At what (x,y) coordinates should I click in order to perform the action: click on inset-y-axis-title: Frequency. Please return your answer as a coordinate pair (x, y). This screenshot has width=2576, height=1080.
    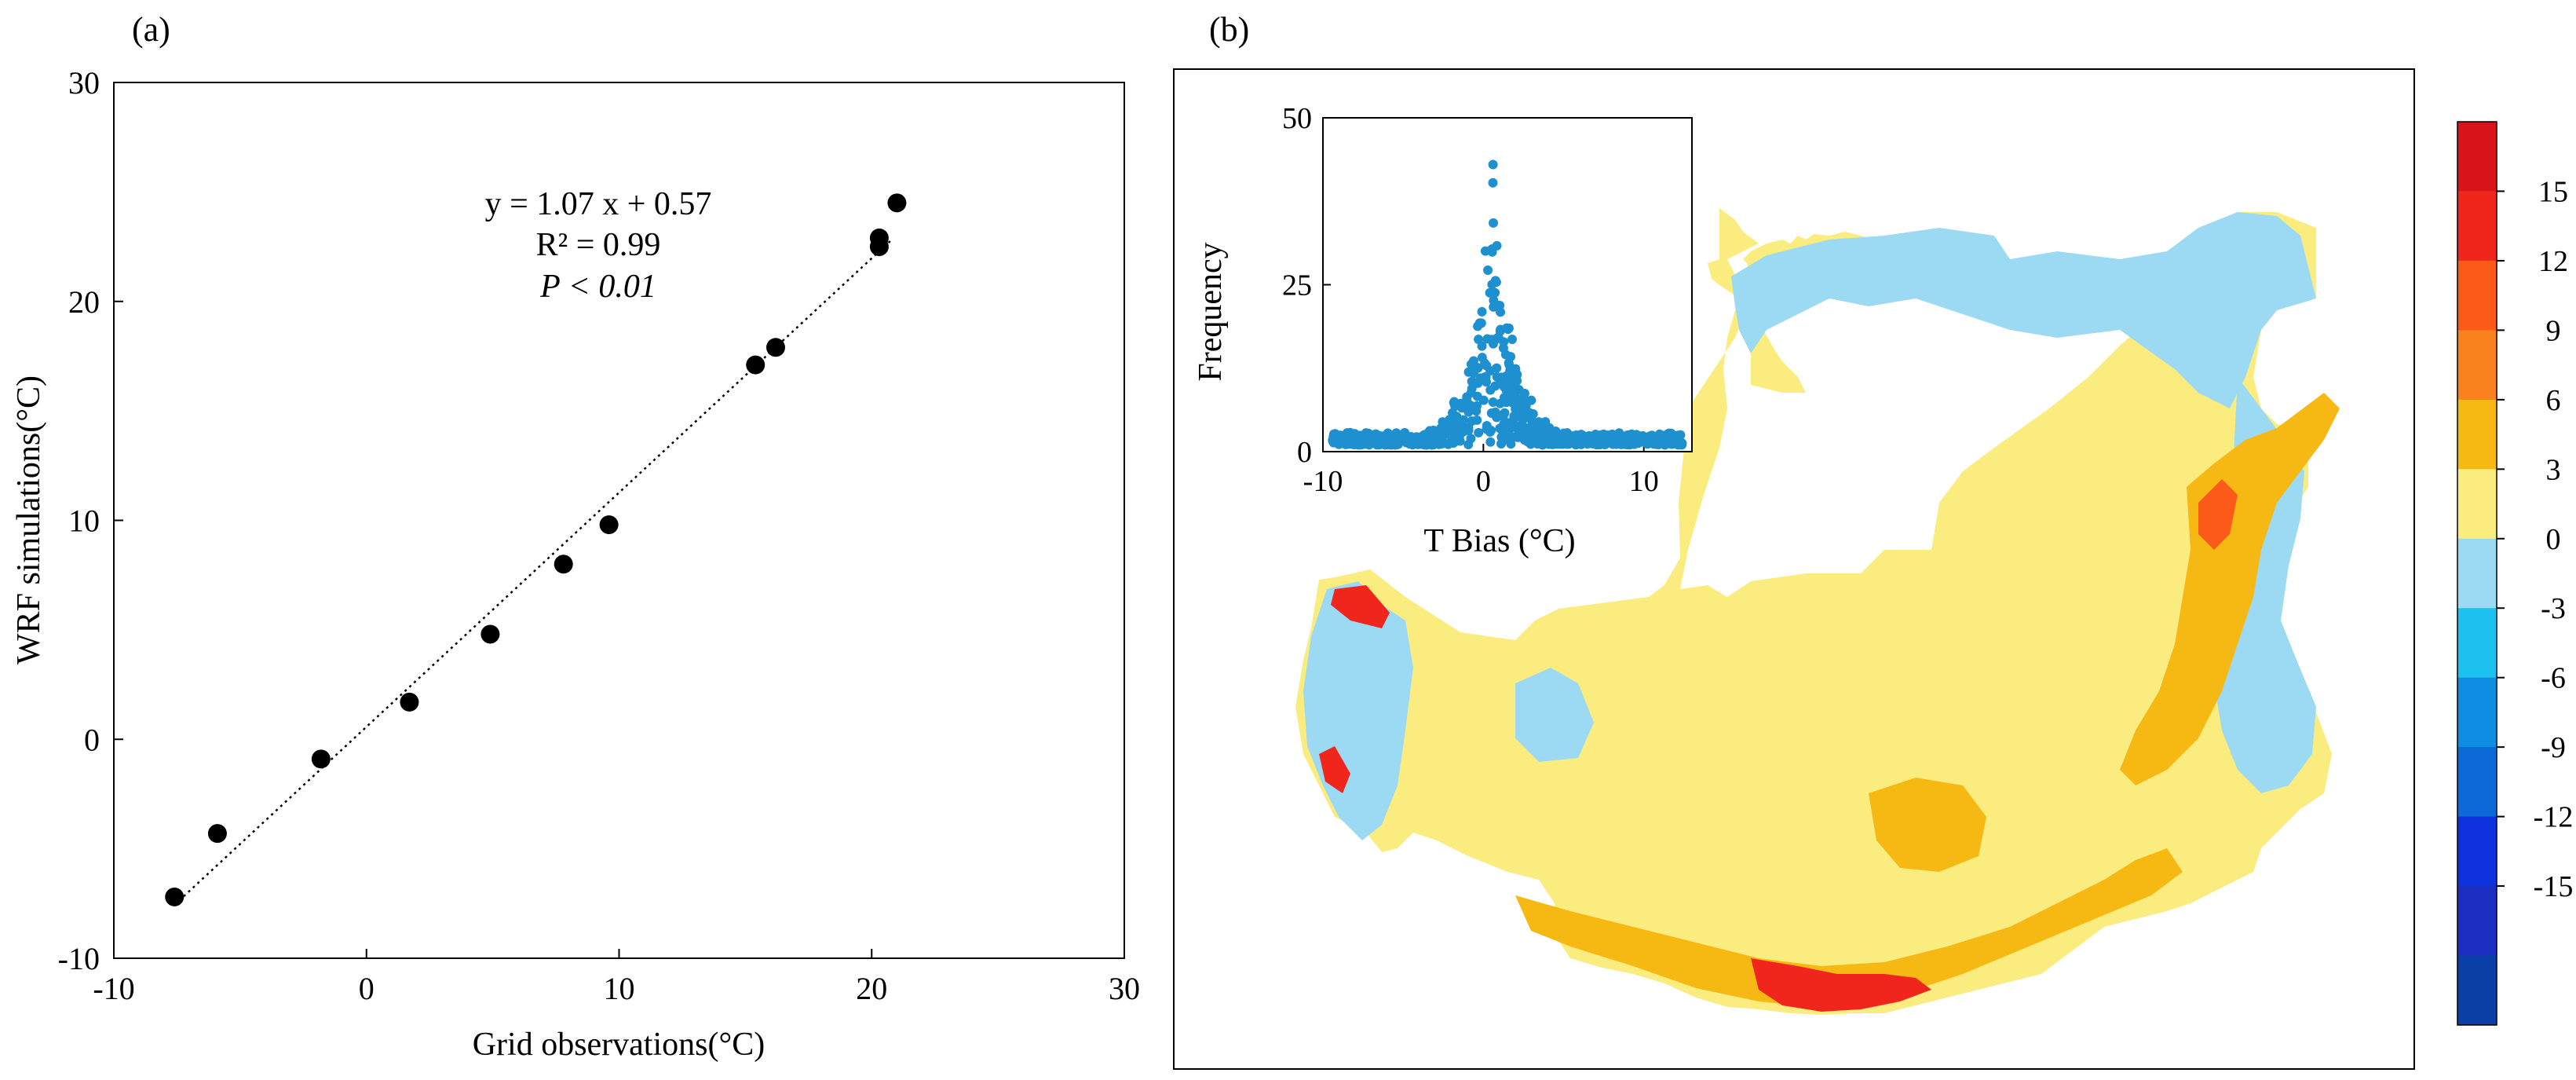
    Looking at the image, I should click on (1211, 311).